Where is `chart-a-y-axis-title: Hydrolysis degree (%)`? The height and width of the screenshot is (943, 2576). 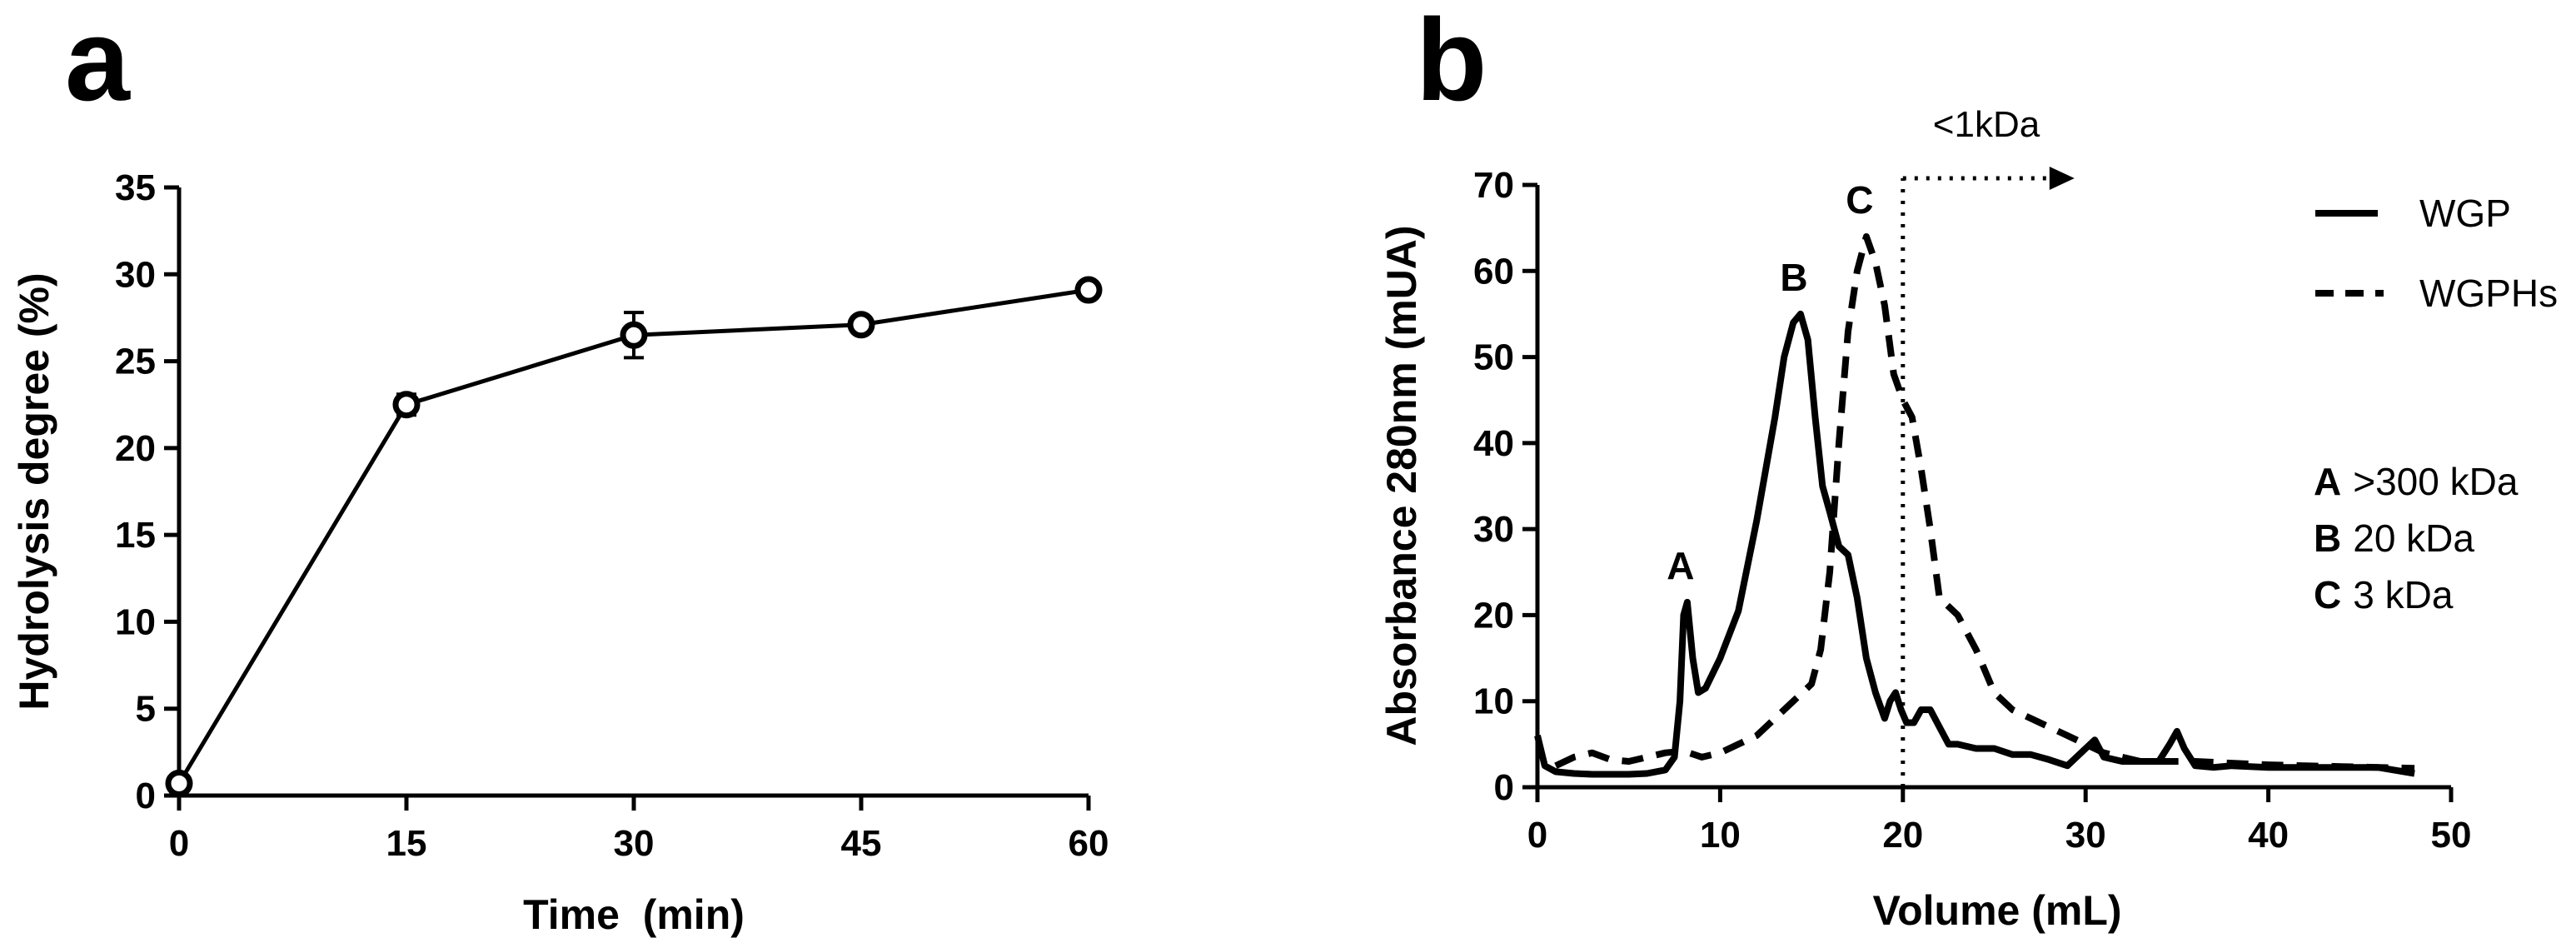
chart-a-y-axis-title: Hydrolysis degree (%) is located at coordinates (34, 491).